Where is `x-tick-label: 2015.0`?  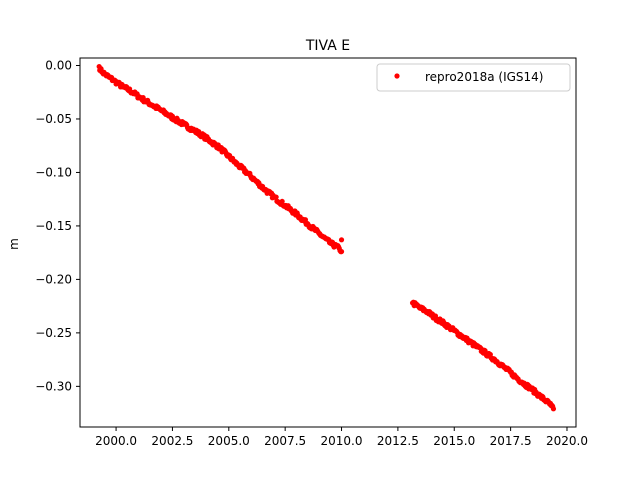
x-tick-label: 2015.0 is located at coordinates (454, 441).